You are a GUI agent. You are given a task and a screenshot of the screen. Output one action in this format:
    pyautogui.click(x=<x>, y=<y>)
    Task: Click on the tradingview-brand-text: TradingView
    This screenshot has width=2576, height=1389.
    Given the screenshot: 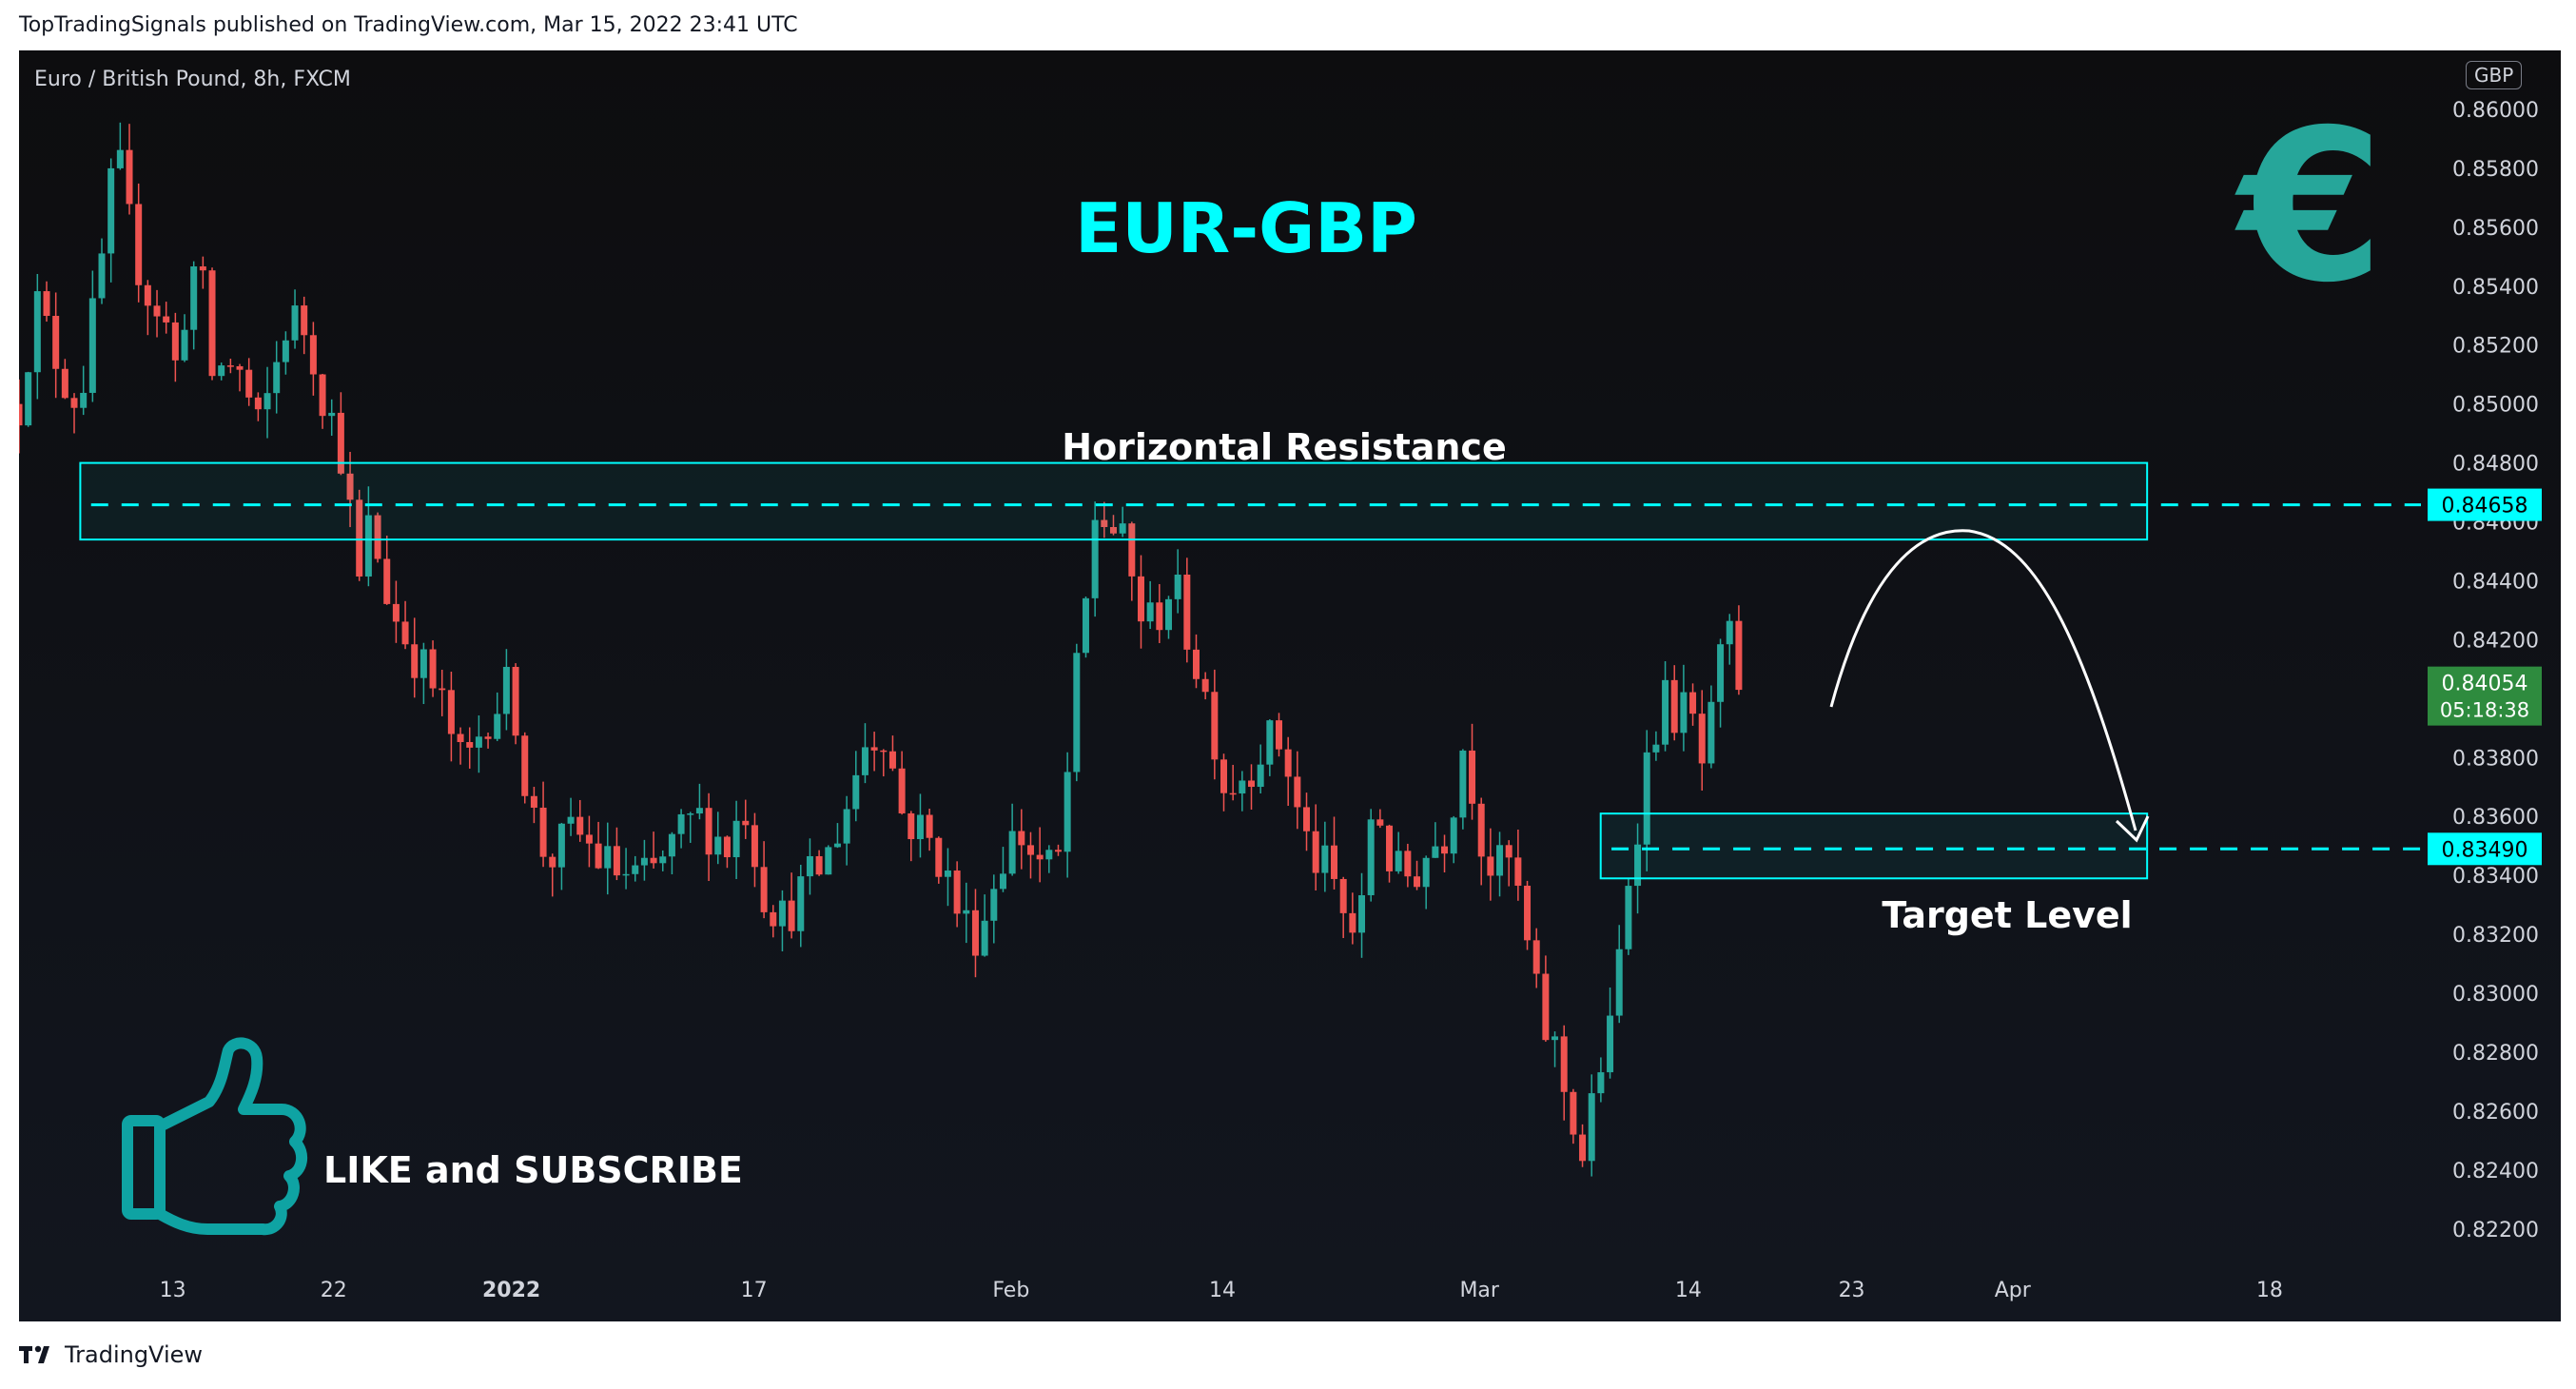 What is the action you would take?
    pyautogui.click(x=134, y=1354)
    